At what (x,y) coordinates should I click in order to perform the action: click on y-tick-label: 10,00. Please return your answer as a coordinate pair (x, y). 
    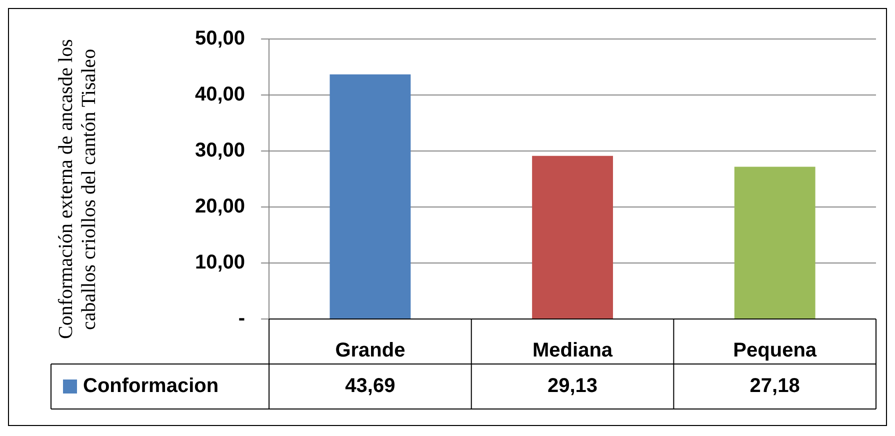
    Looking at the image, I should click on (220, 263).